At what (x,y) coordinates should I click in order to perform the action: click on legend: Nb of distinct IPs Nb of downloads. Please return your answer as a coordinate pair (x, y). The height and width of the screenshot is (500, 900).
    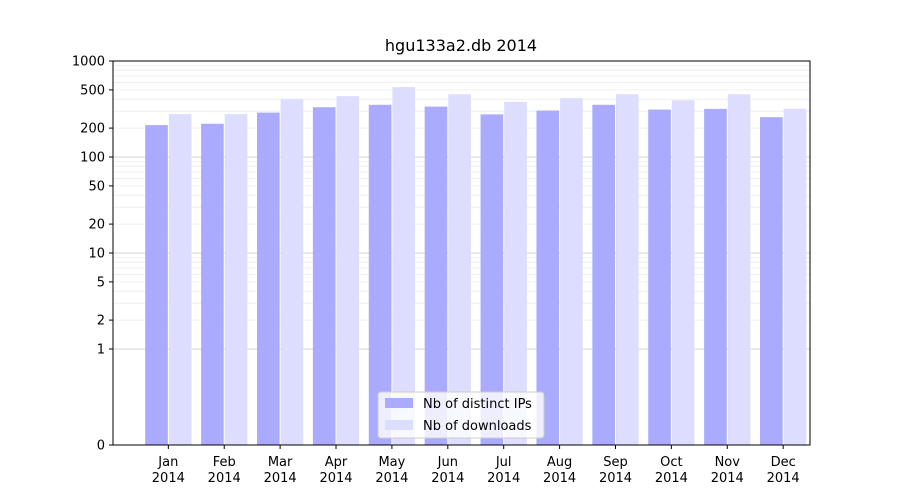
    Looking at the image, I should click on (461, 415).